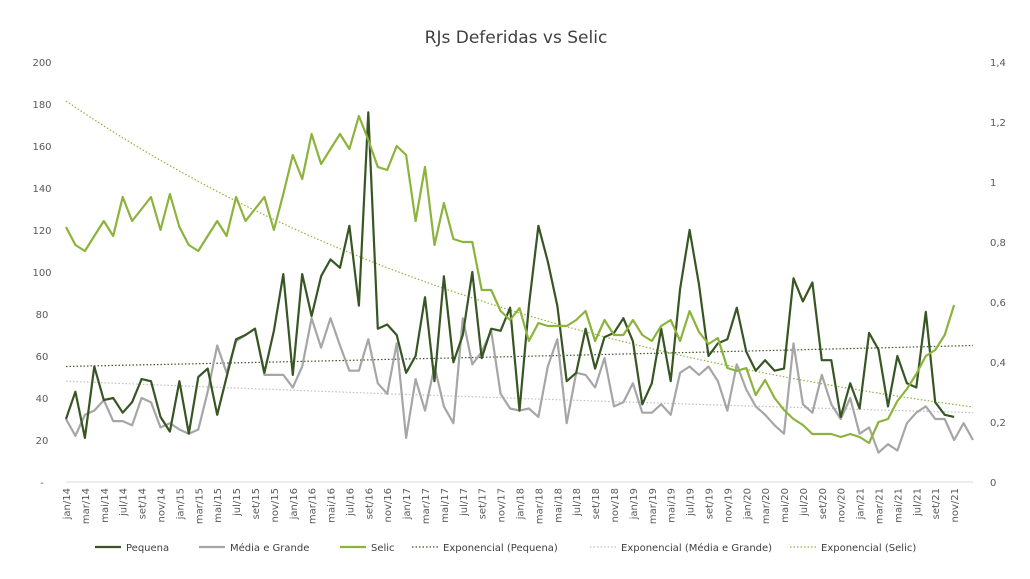  I want to click on x-tick-label: jul/17, so click(464, 502).